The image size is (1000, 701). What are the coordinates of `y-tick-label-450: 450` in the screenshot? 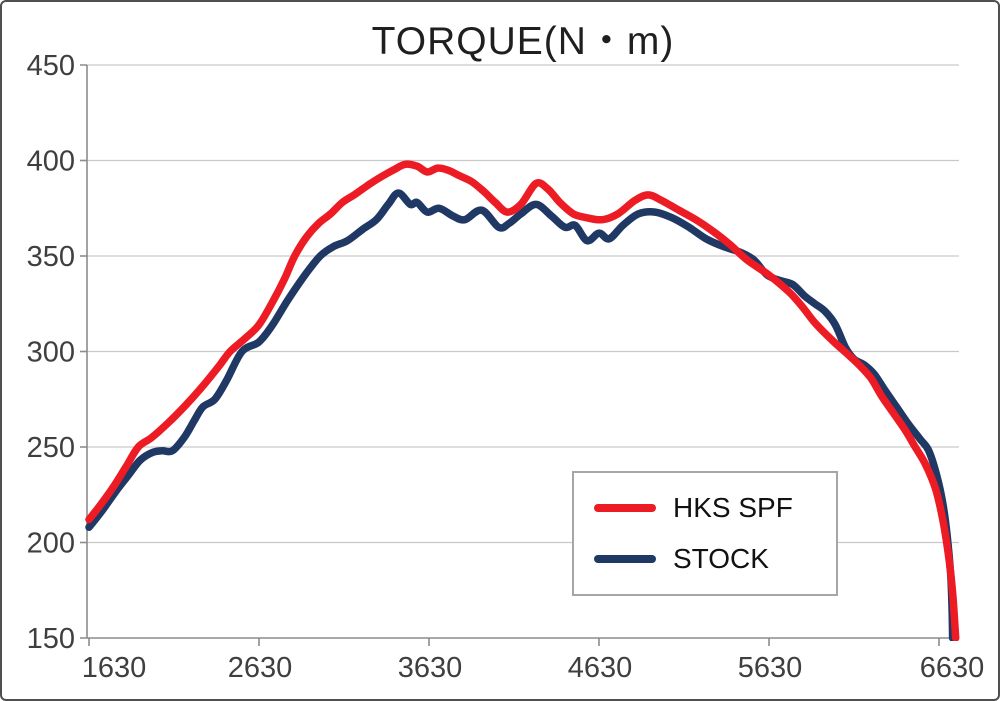 It's located at (51, 66).